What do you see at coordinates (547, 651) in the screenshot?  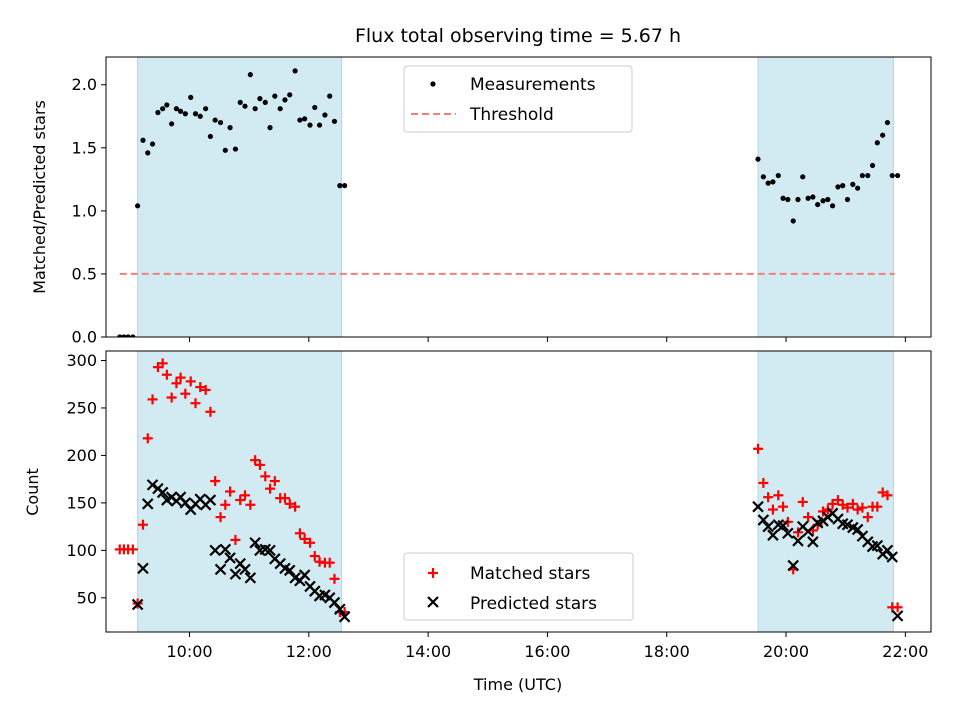 I see `x-tick-label: 16:00` at bounding box center [547, 651].